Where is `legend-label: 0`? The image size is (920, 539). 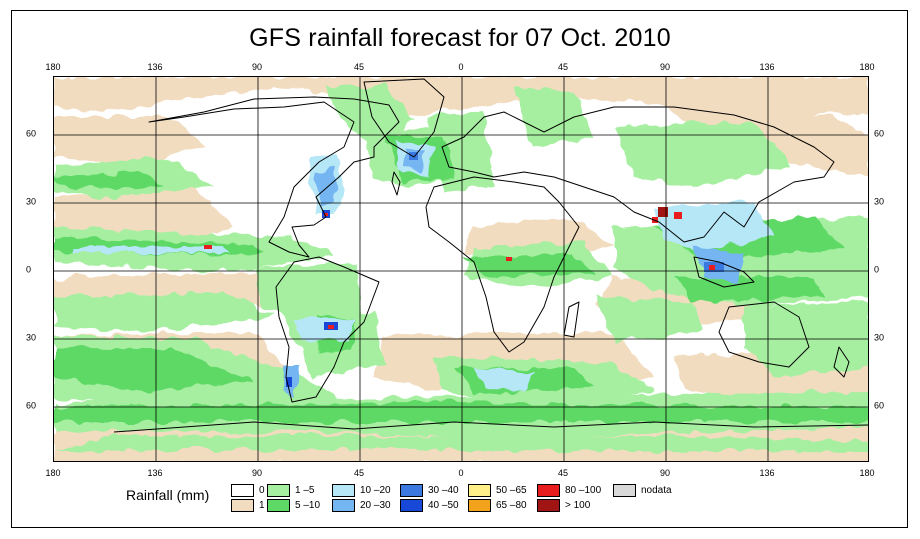
legend-label: 0 is located at coordinates (262, 490).